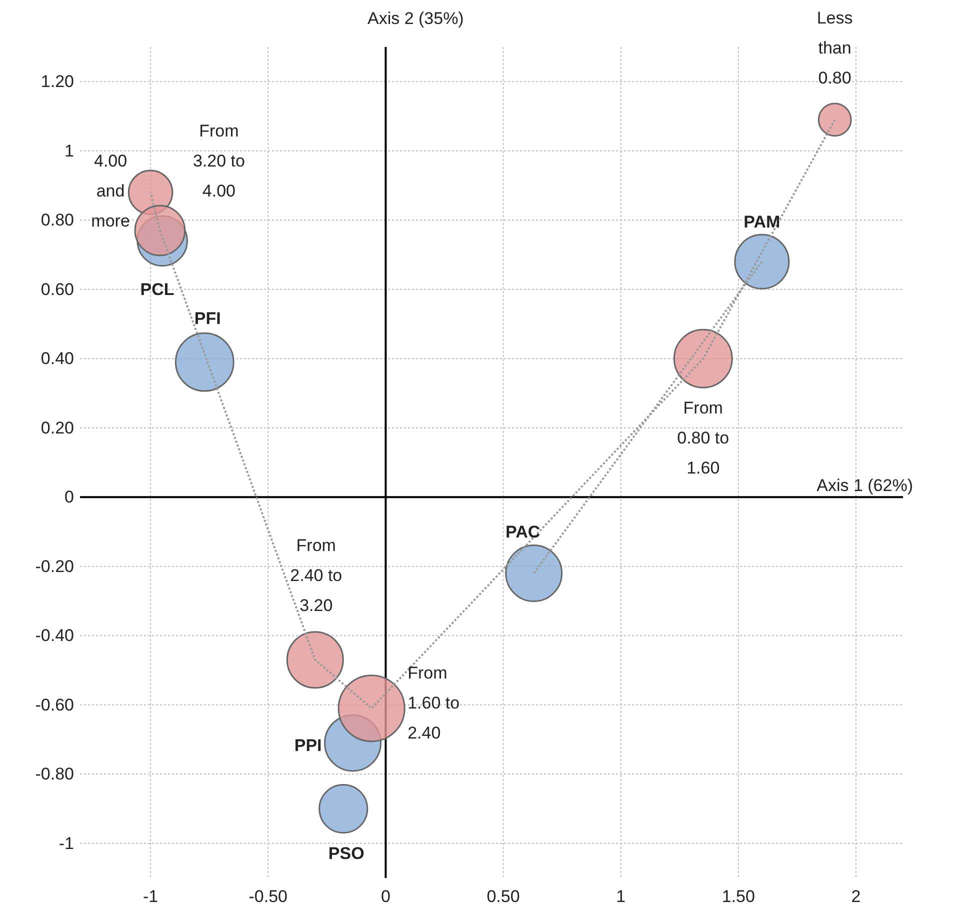 This screenshot has width=979, height=912. What do you see at coordinates (316, 575) in the screenshot?
I see `annotation: From 2.40 to 3.20` at bounding box center [316, 575].